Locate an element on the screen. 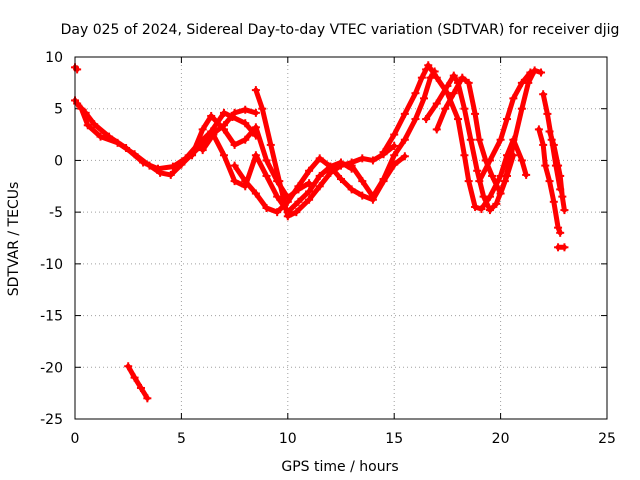  y-tick-label: 5 is located at coordinates (58, 110).